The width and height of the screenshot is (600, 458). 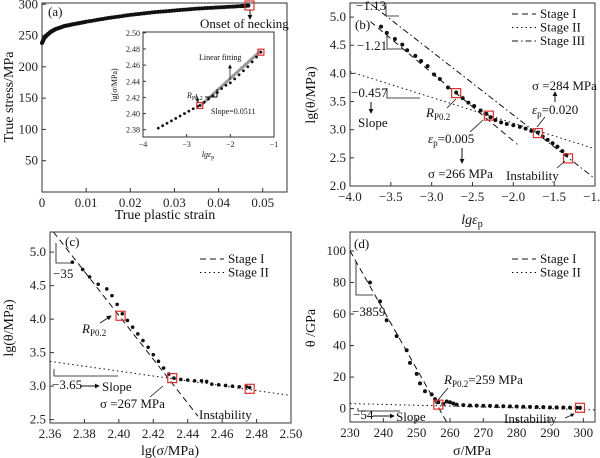 I want to click on x-tick-label-b: −2.0, so click(x=514, y=196).